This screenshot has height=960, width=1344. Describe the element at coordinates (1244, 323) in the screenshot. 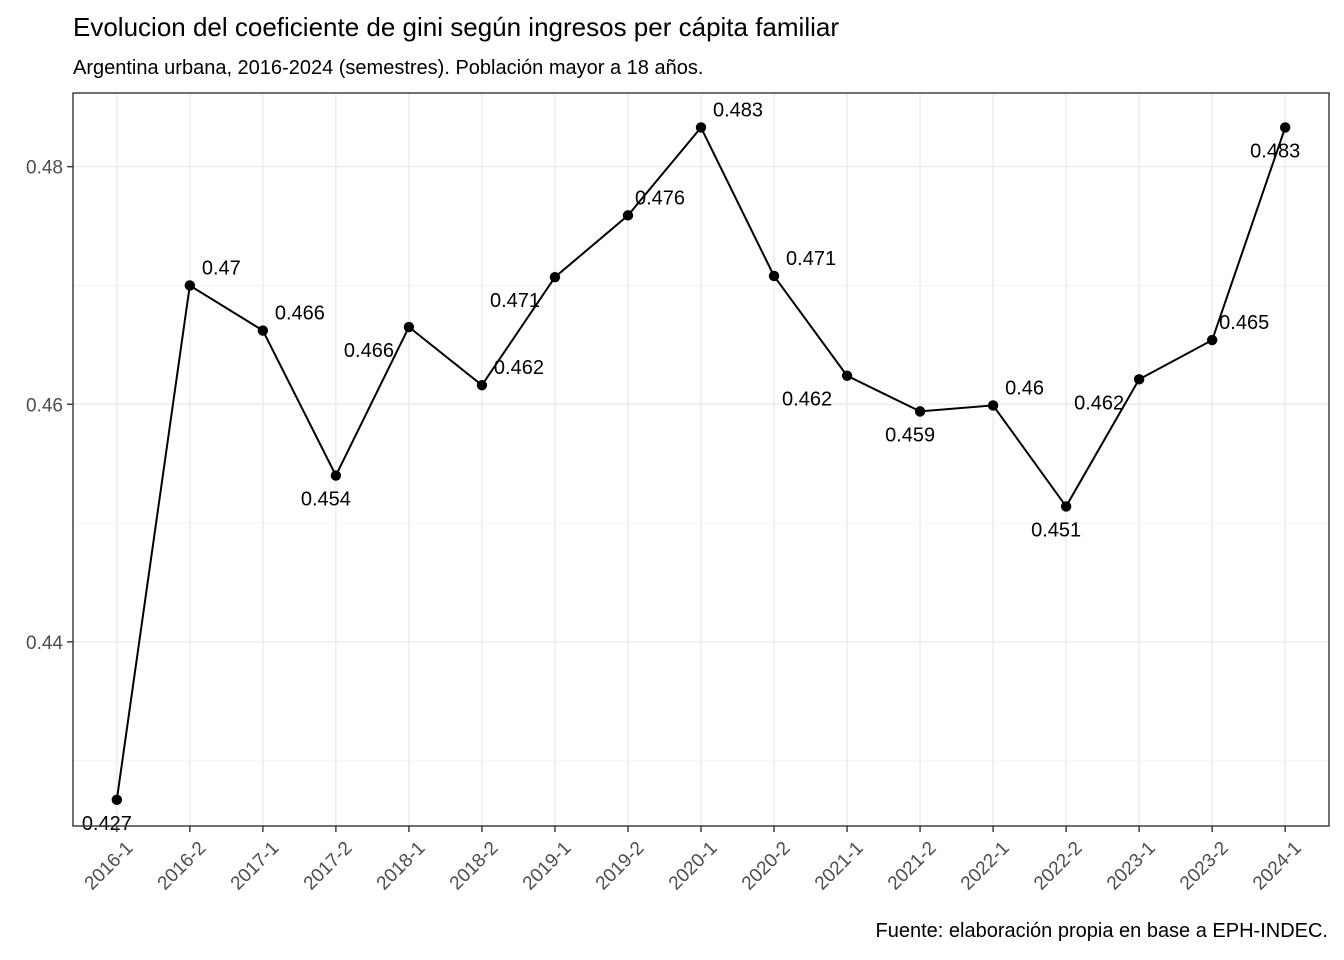

I see `data-label-2023-2: 0.465` at that location.